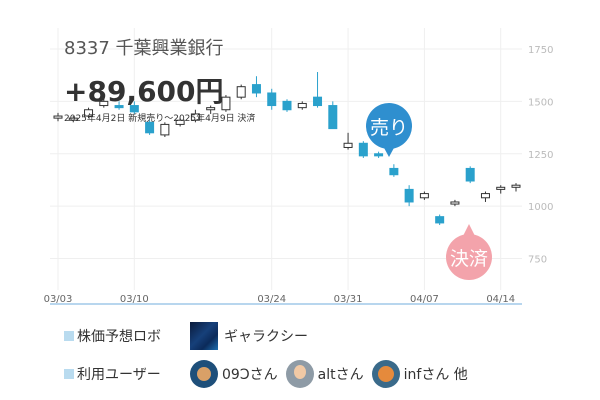 This screenshot has width=600, height=400. I want to click on settle-marker-bubble: 決済, so click(469, 252).